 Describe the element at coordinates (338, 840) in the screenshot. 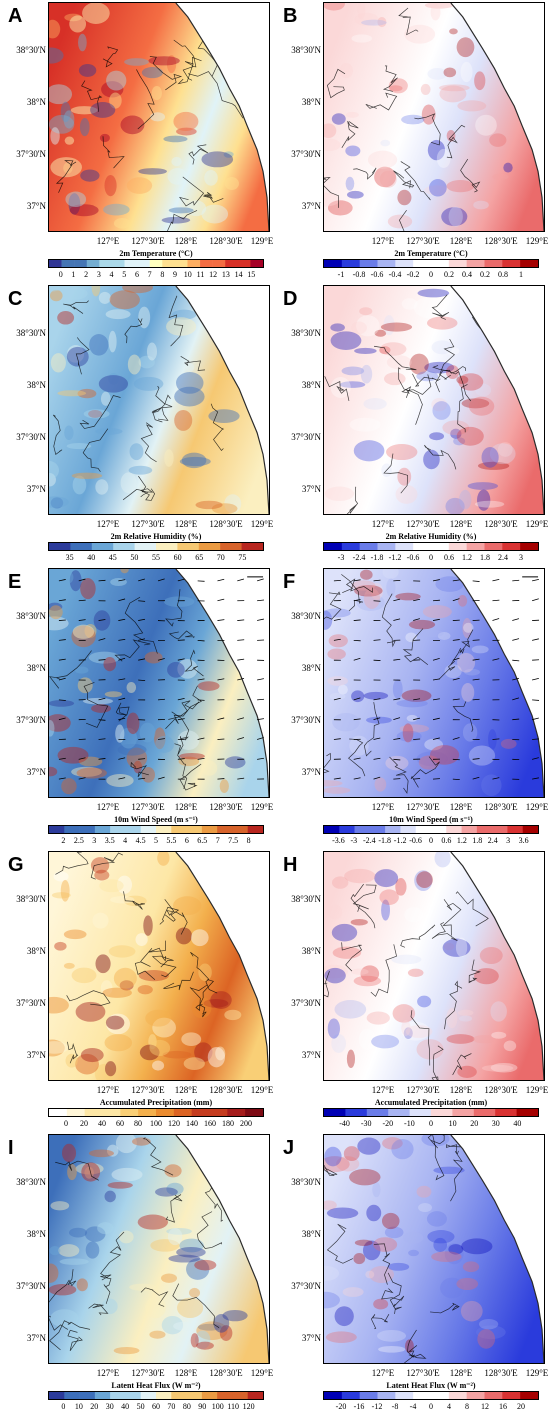

I see `colorbar-tick-label: -3.6` at that location.